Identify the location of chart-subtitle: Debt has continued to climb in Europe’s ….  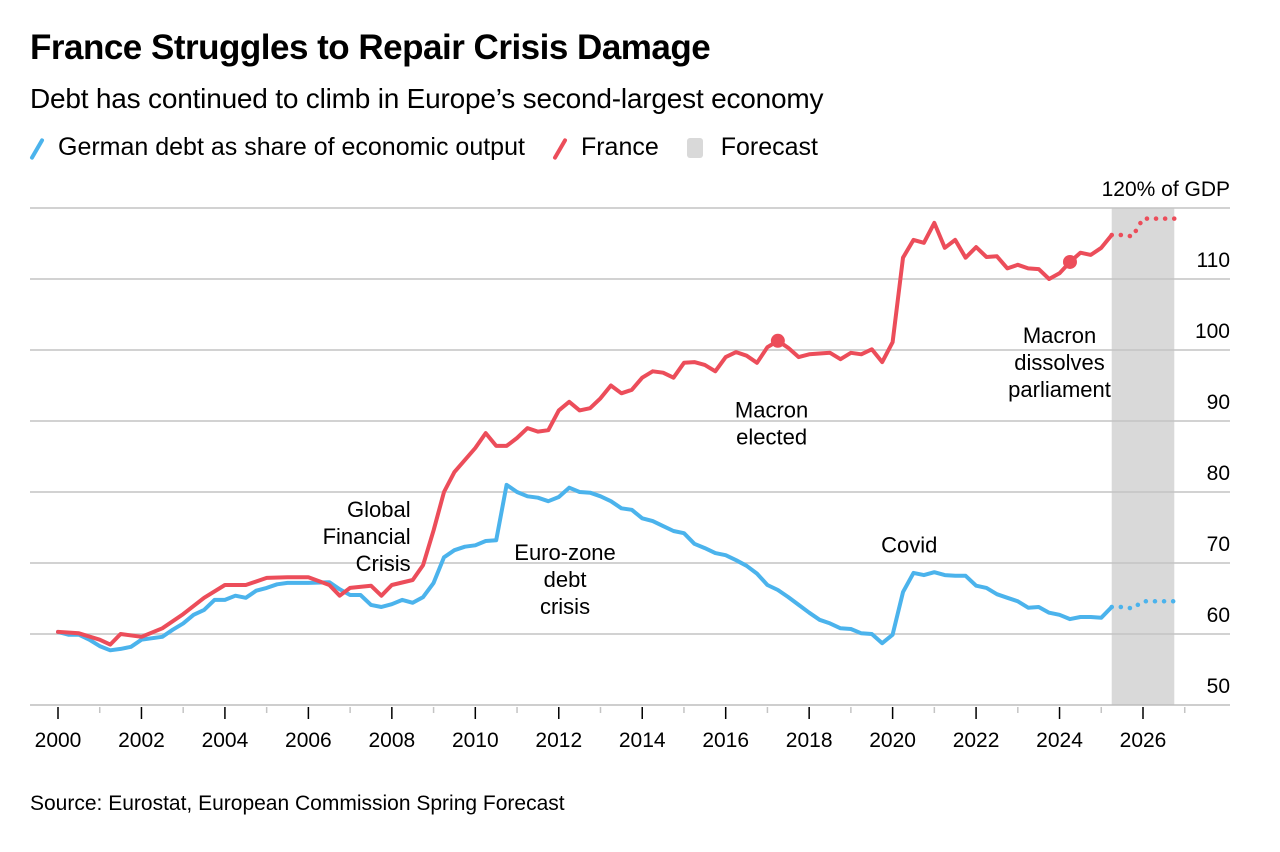
(427, 98).